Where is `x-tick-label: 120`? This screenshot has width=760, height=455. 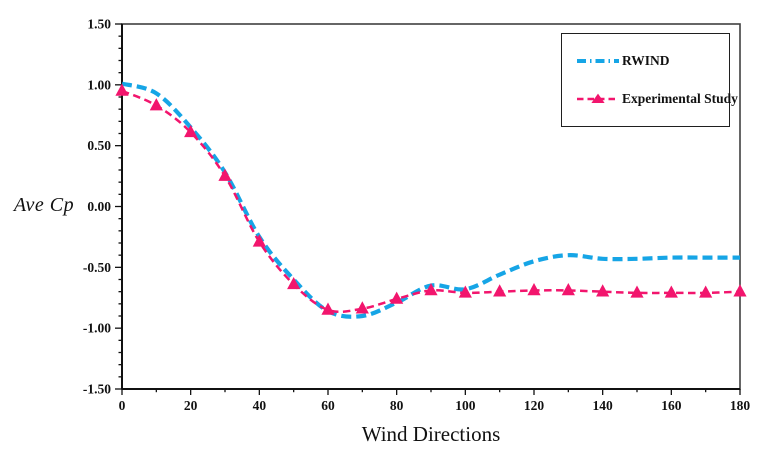
x-tick-label: 120 is located at coordinates (534, 405).